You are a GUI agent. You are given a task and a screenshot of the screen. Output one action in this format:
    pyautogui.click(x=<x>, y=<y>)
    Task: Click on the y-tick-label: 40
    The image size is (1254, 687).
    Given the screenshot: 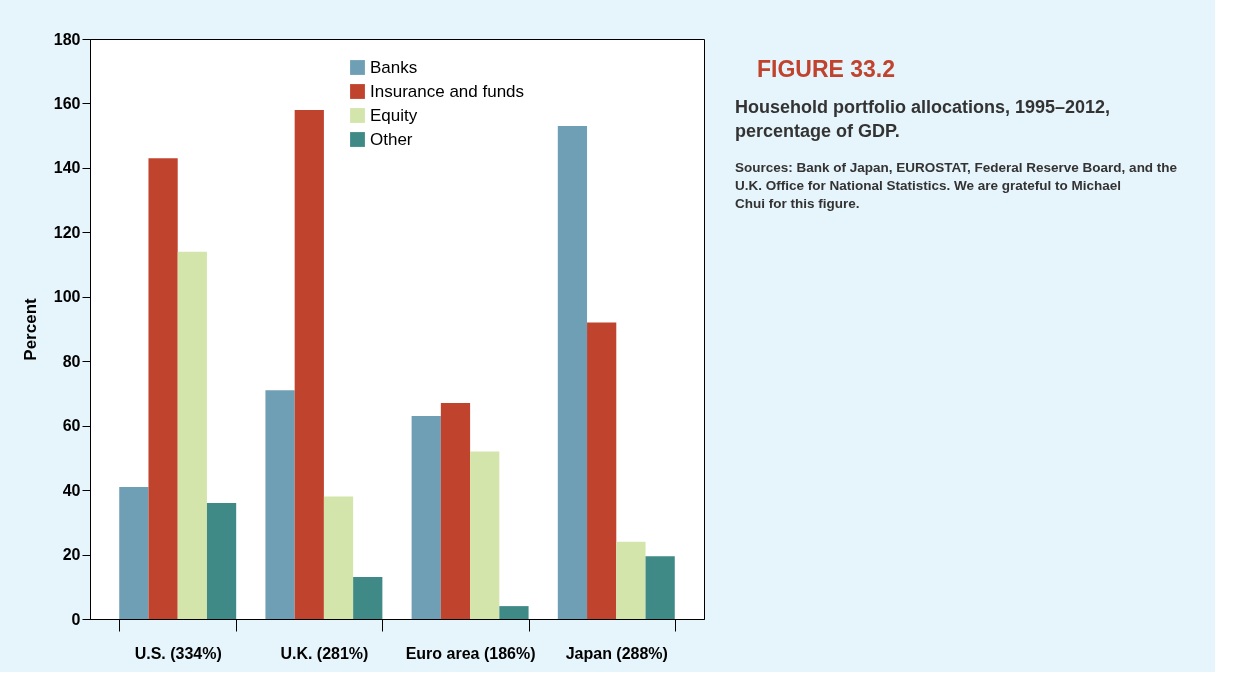 What is the action you would take?
    pyautogui.click(x=71, y=490)
    